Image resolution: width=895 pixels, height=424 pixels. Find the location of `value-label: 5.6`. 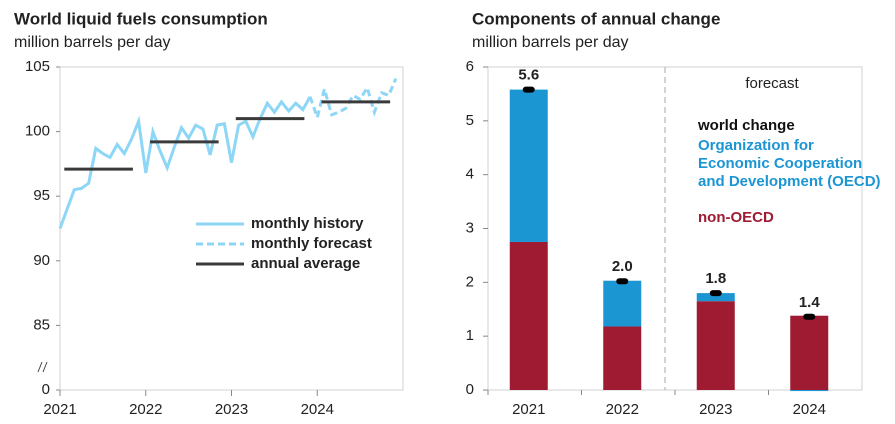

value-label: 5.6 is located at coordinates (528, 75).